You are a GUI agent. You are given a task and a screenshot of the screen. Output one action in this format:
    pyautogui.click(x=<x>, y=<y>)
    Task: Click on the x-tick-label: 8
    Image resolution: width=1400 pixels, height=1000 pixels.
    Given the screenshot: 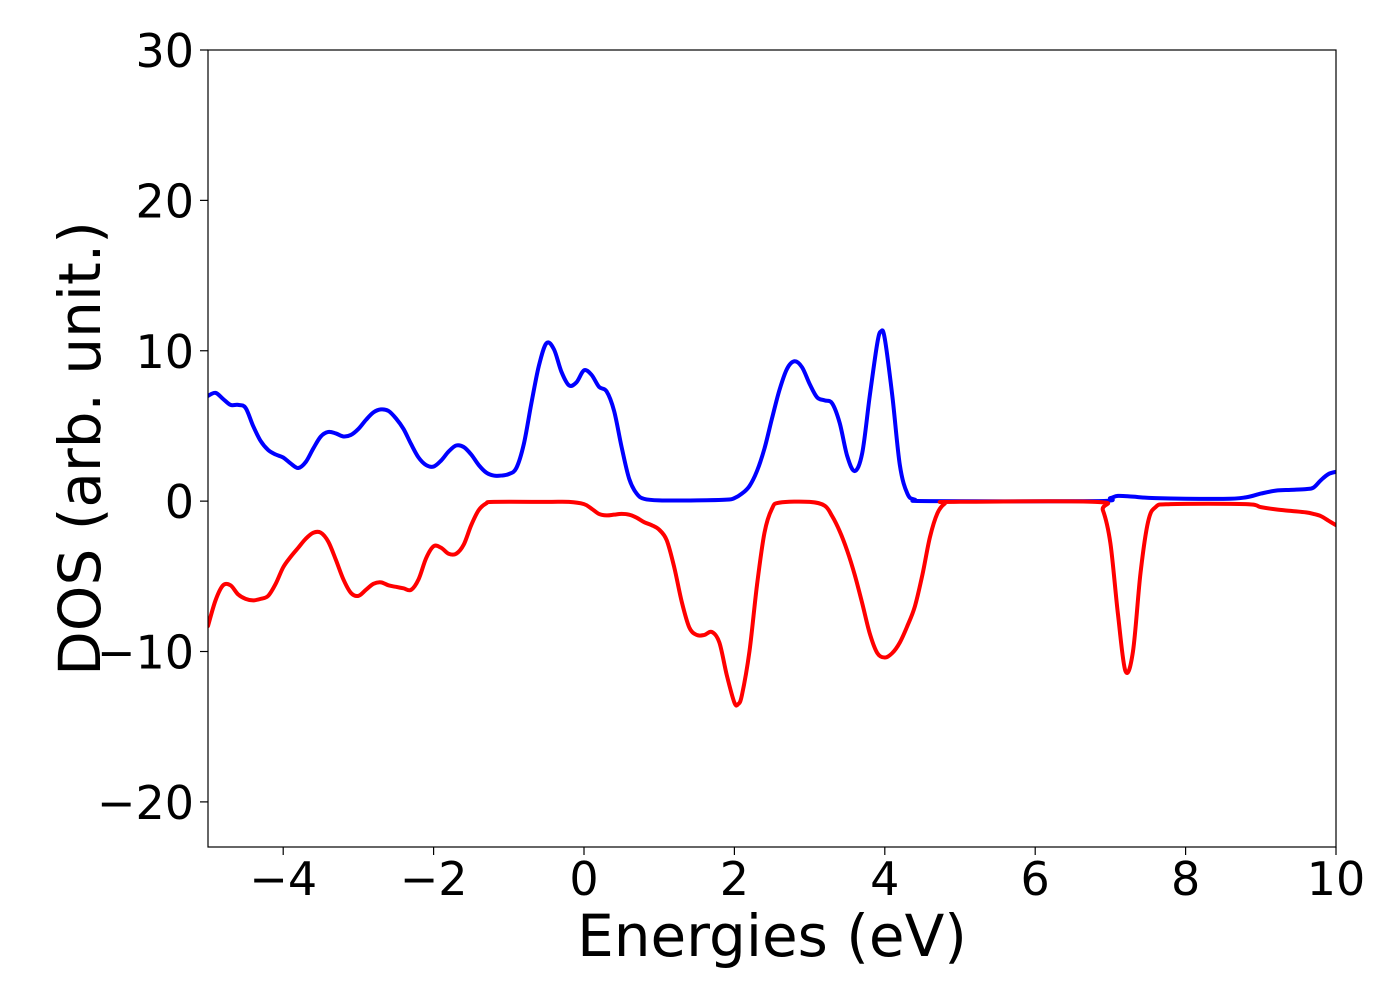 What is the action you would take?
    pyautogui.click(x=1185, y=879)
    